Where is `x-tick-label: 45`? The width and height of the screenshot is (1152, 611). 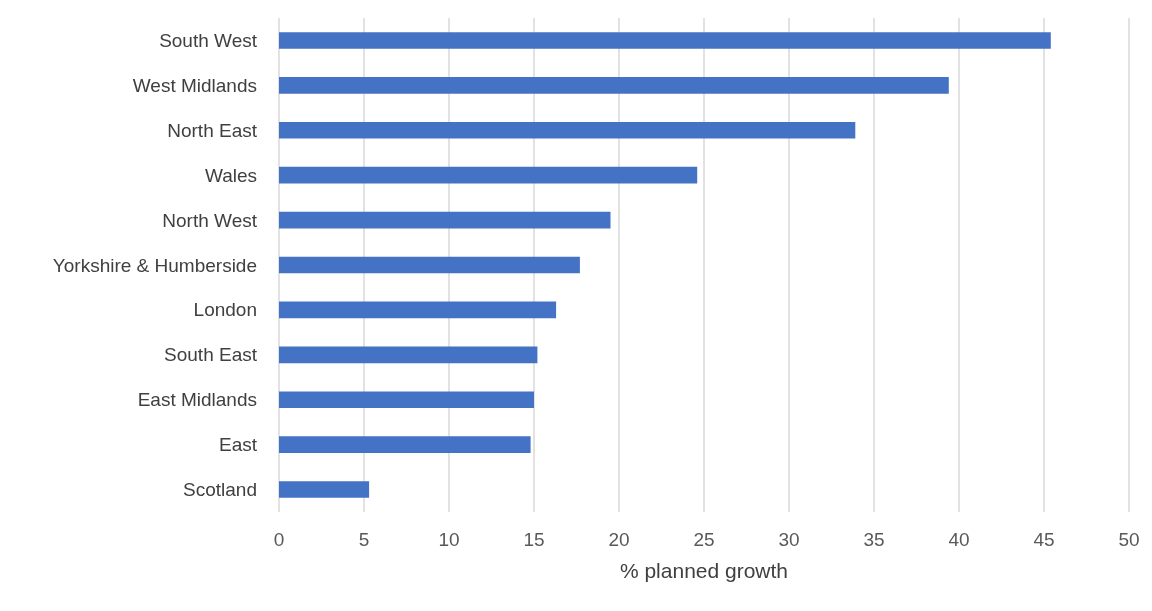
x-tick-label: 45 is located at coordinates (1044, 539).